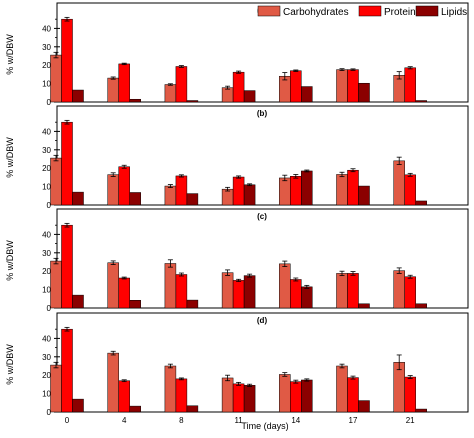 The height and width of the screenshot is (438, 474). I want to click on legend-swatch-lipids, so click(427, 11).